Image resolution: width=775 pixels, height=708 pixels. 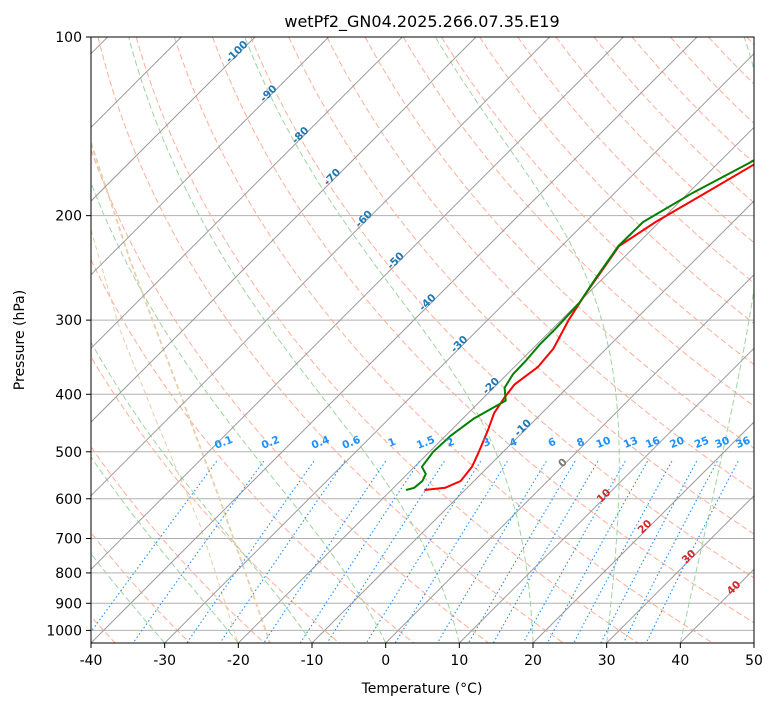 What do you see at coordinates (486, 443) in the screenshot?
I see `mixing-ratio-label: 3` at bounding box center [486, 443].